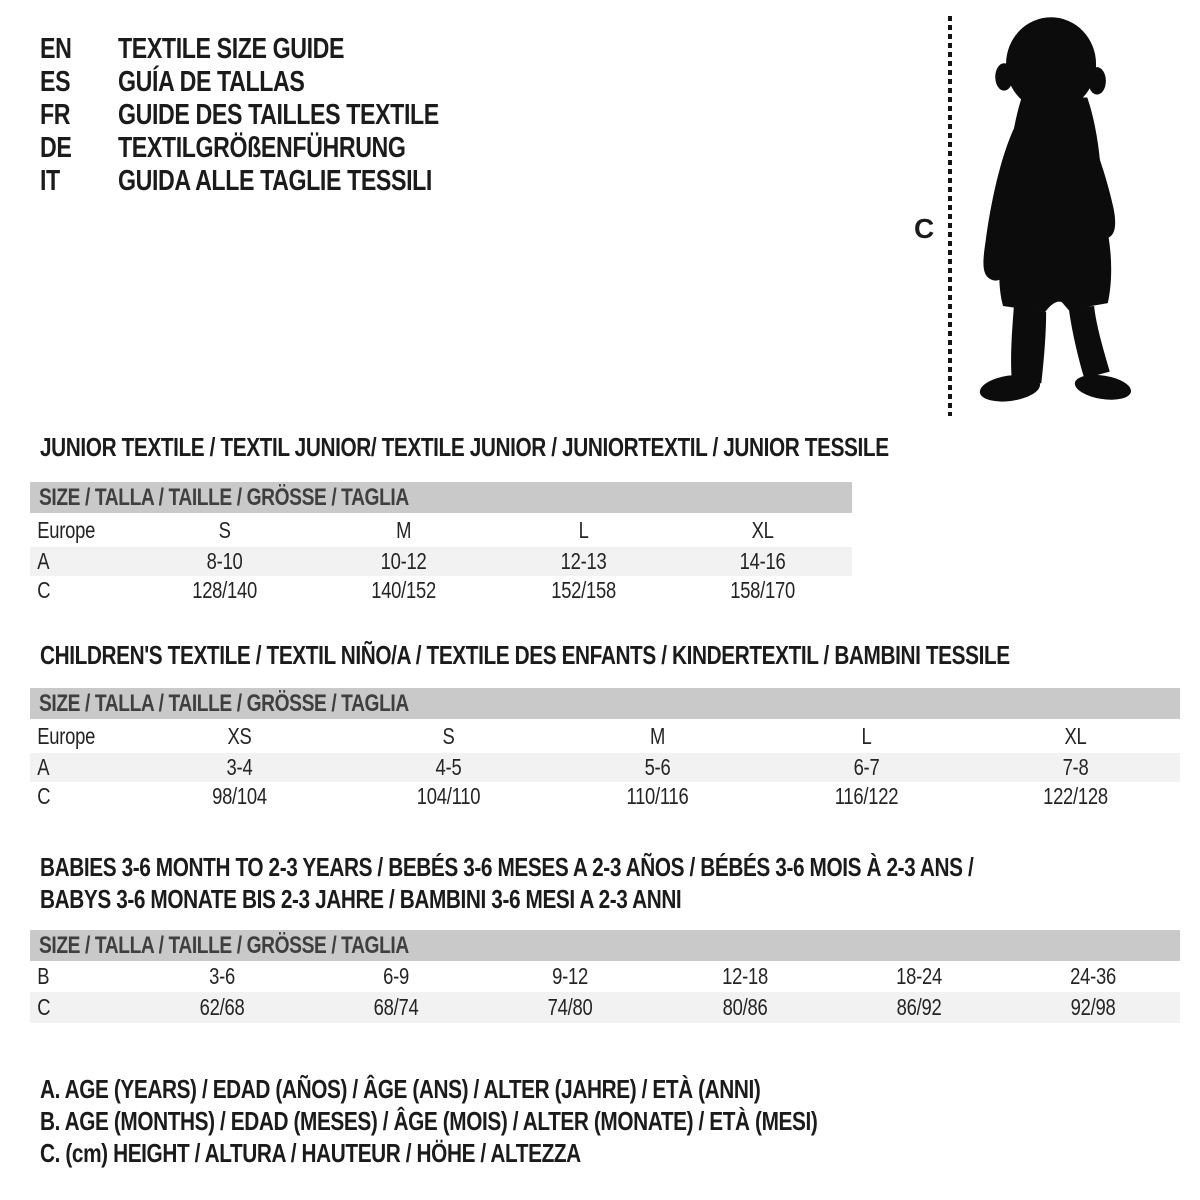  Describe the element at coordinates (448, 796) in the screenshot. I see `size-cell: 104/110` at that location.